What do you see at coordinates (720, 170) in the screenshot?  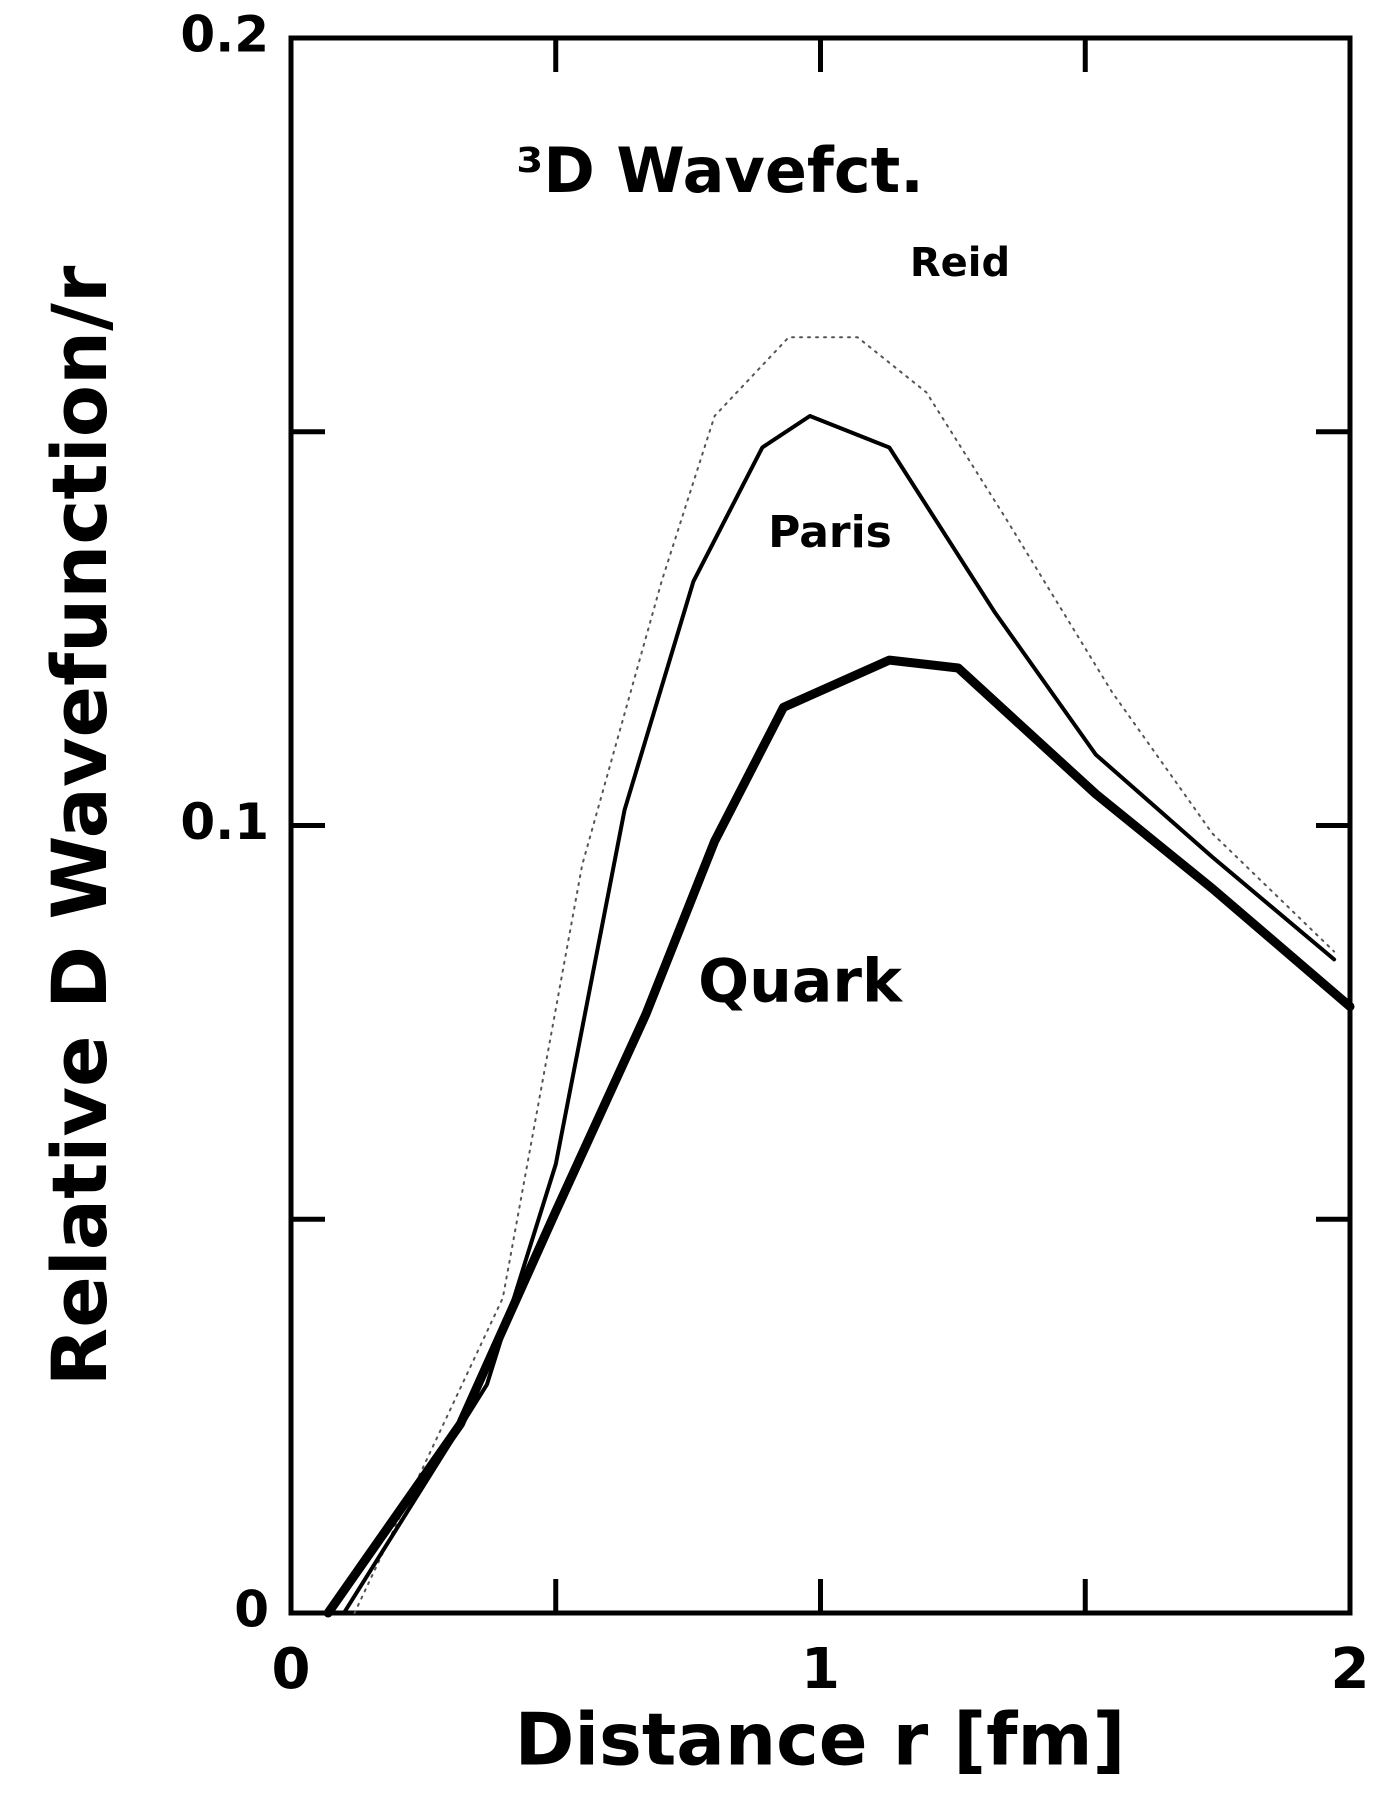 I see `chart-title: ³D Wavefct.` at bounding box center [720, 170].